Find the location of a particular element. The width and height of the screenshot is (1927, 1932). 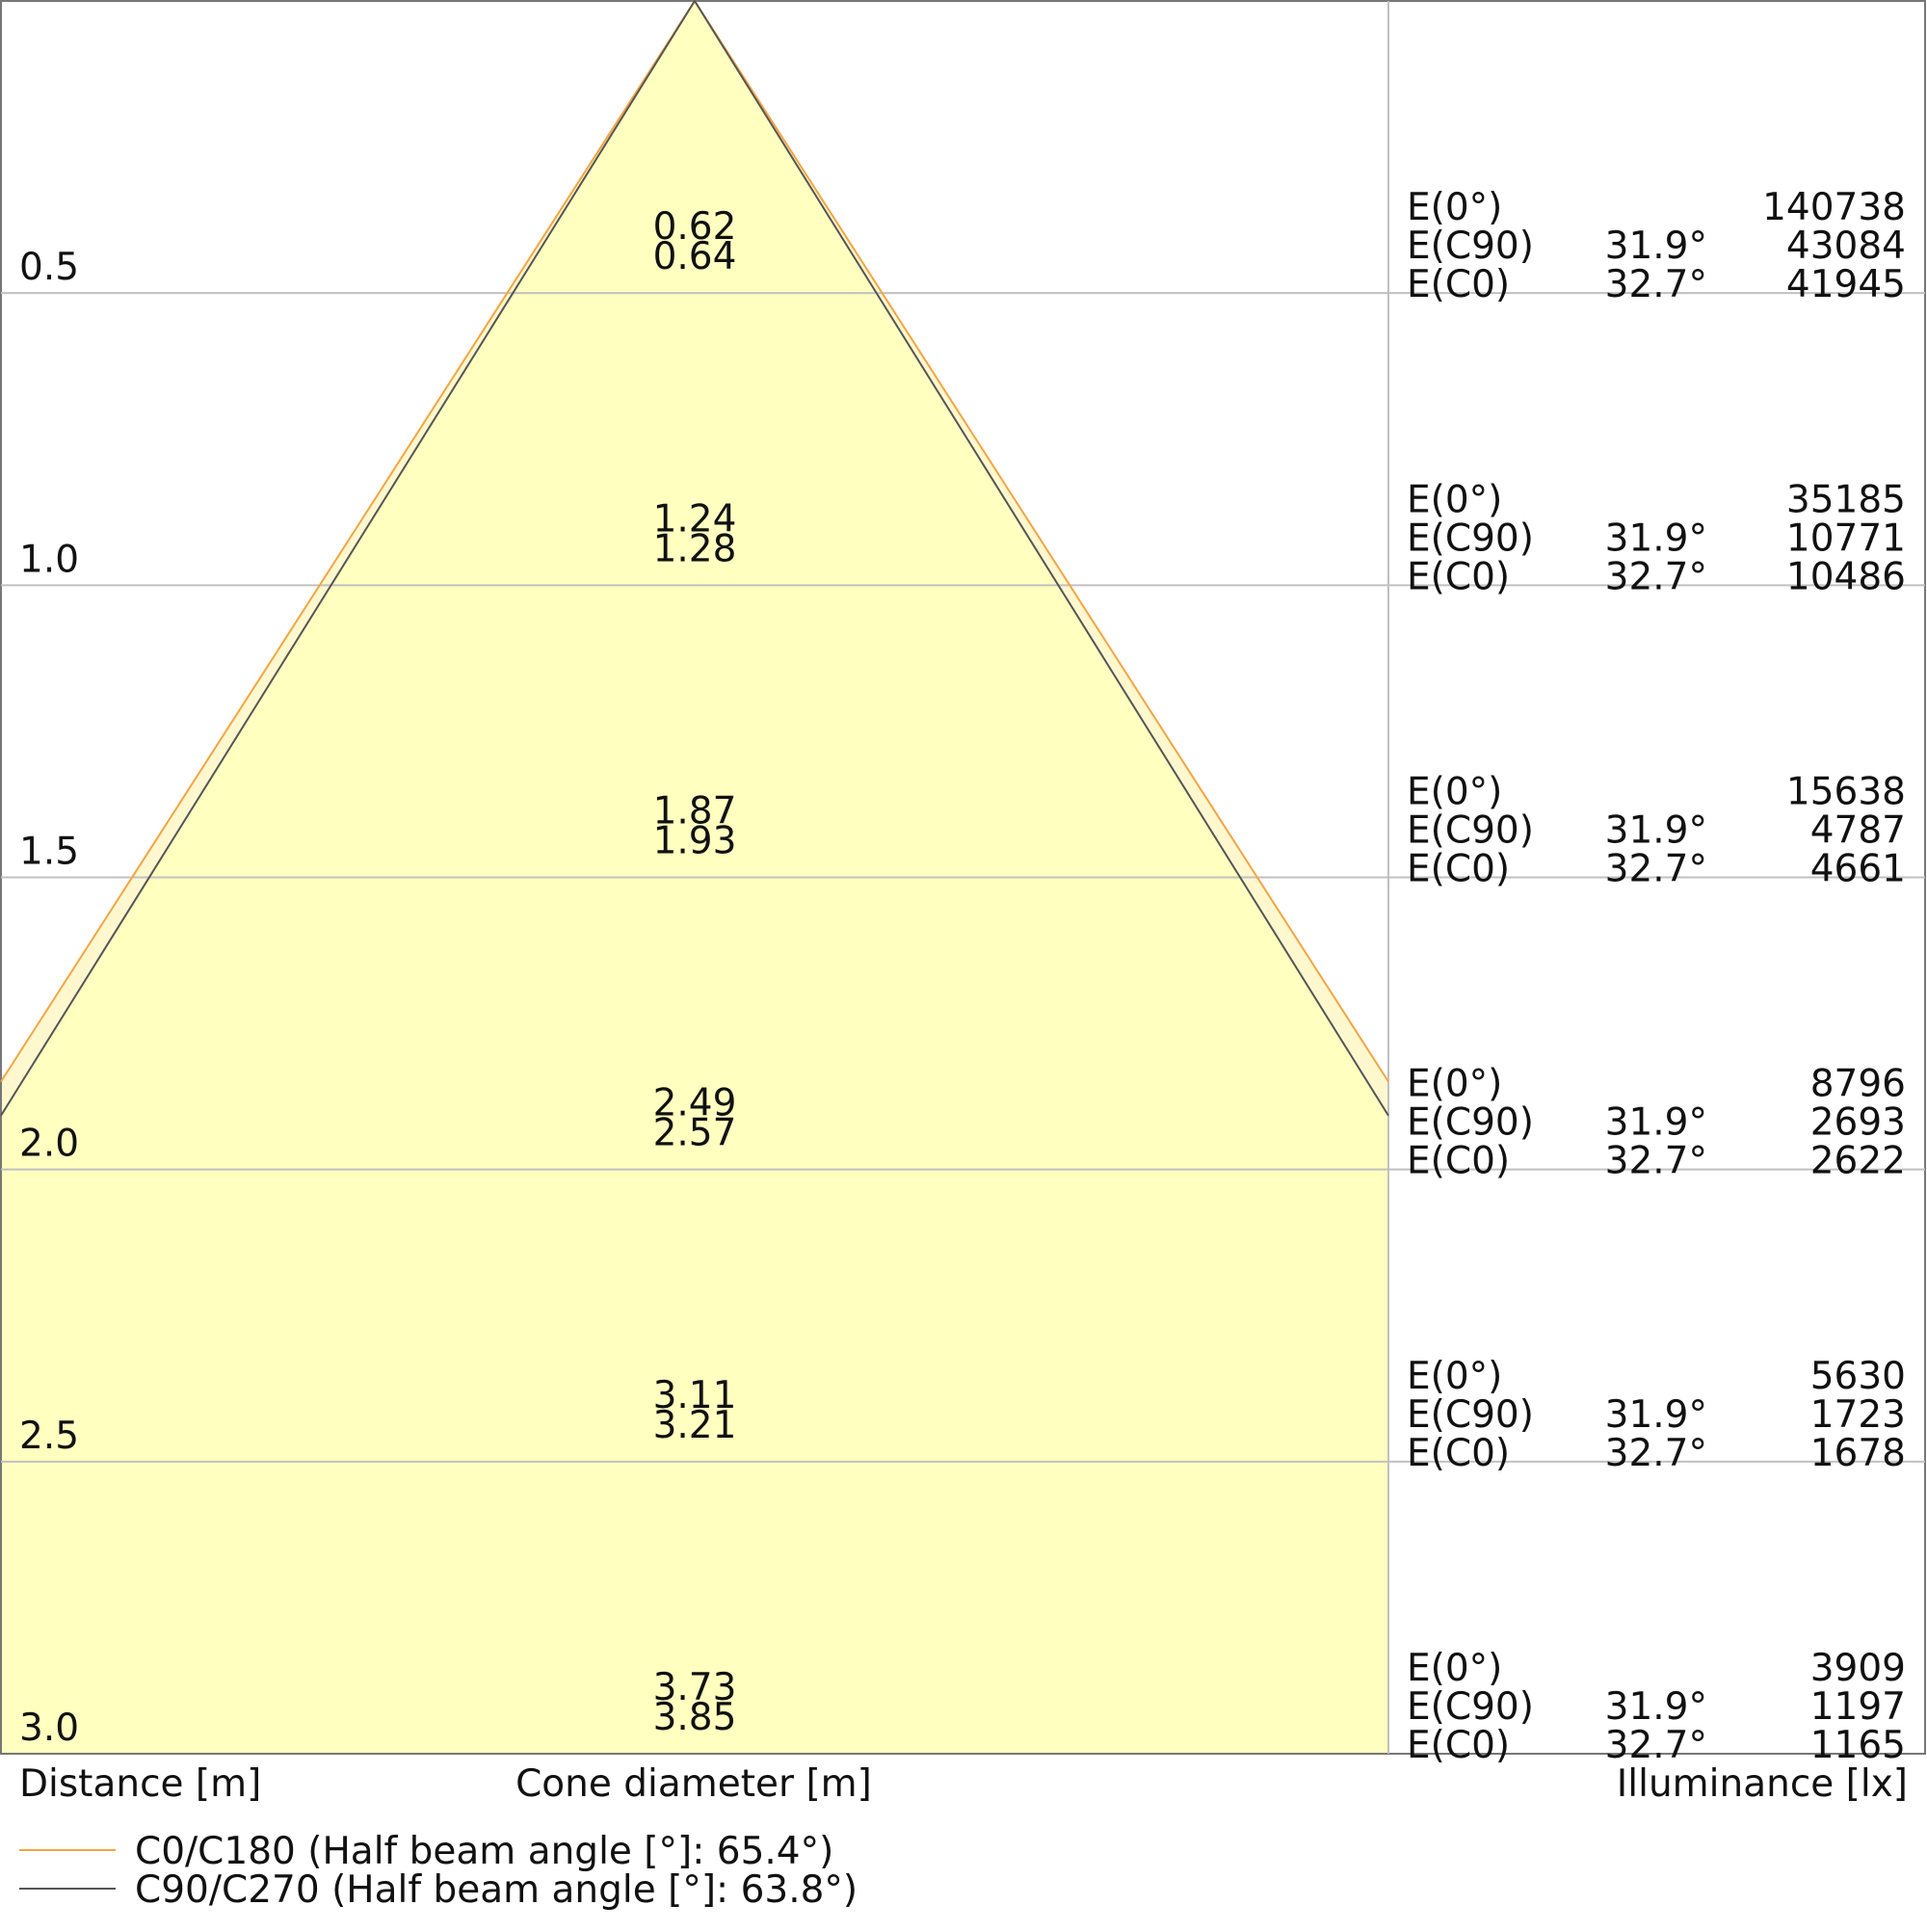

illuminance-label-4-0: E(0°) is located at coordinates (1454, 1376).